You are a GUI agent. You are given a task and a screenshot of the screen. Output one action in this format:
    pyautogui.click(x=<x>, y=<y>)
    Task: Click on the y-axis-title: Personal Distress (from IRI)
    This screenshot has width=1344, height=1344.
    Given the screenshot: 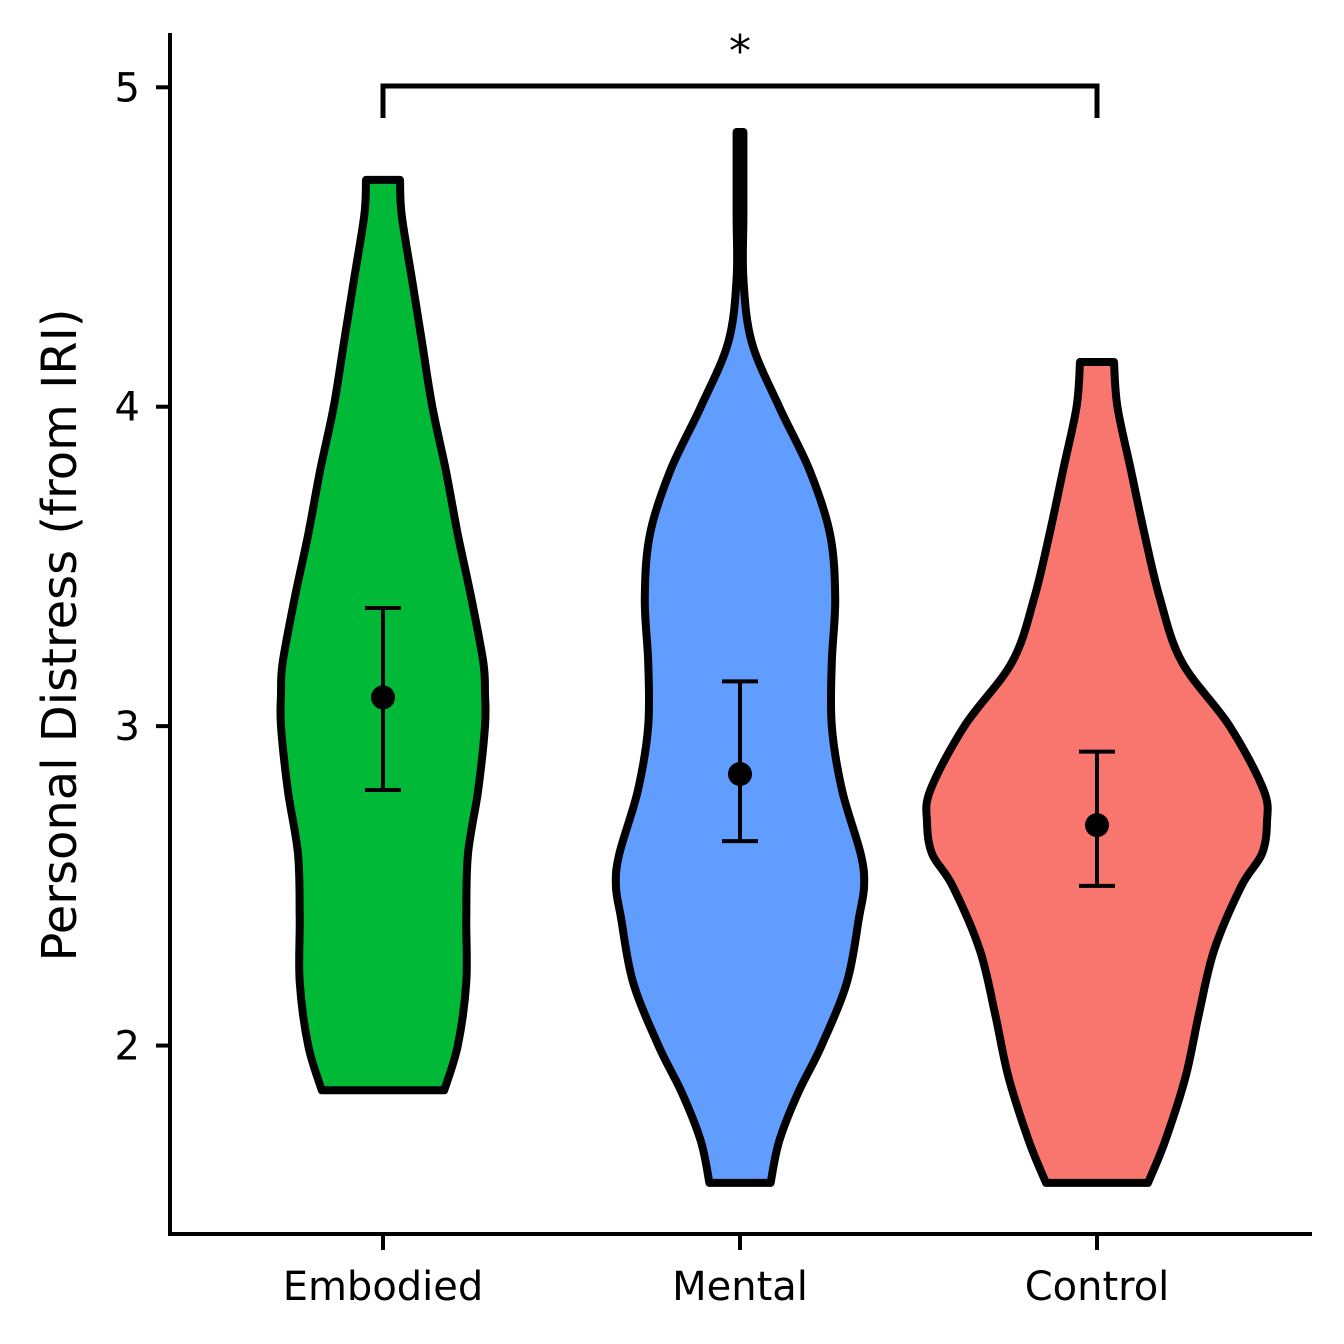 What is the action you would take?
    pyautogui.click(x=60, y=635)
    